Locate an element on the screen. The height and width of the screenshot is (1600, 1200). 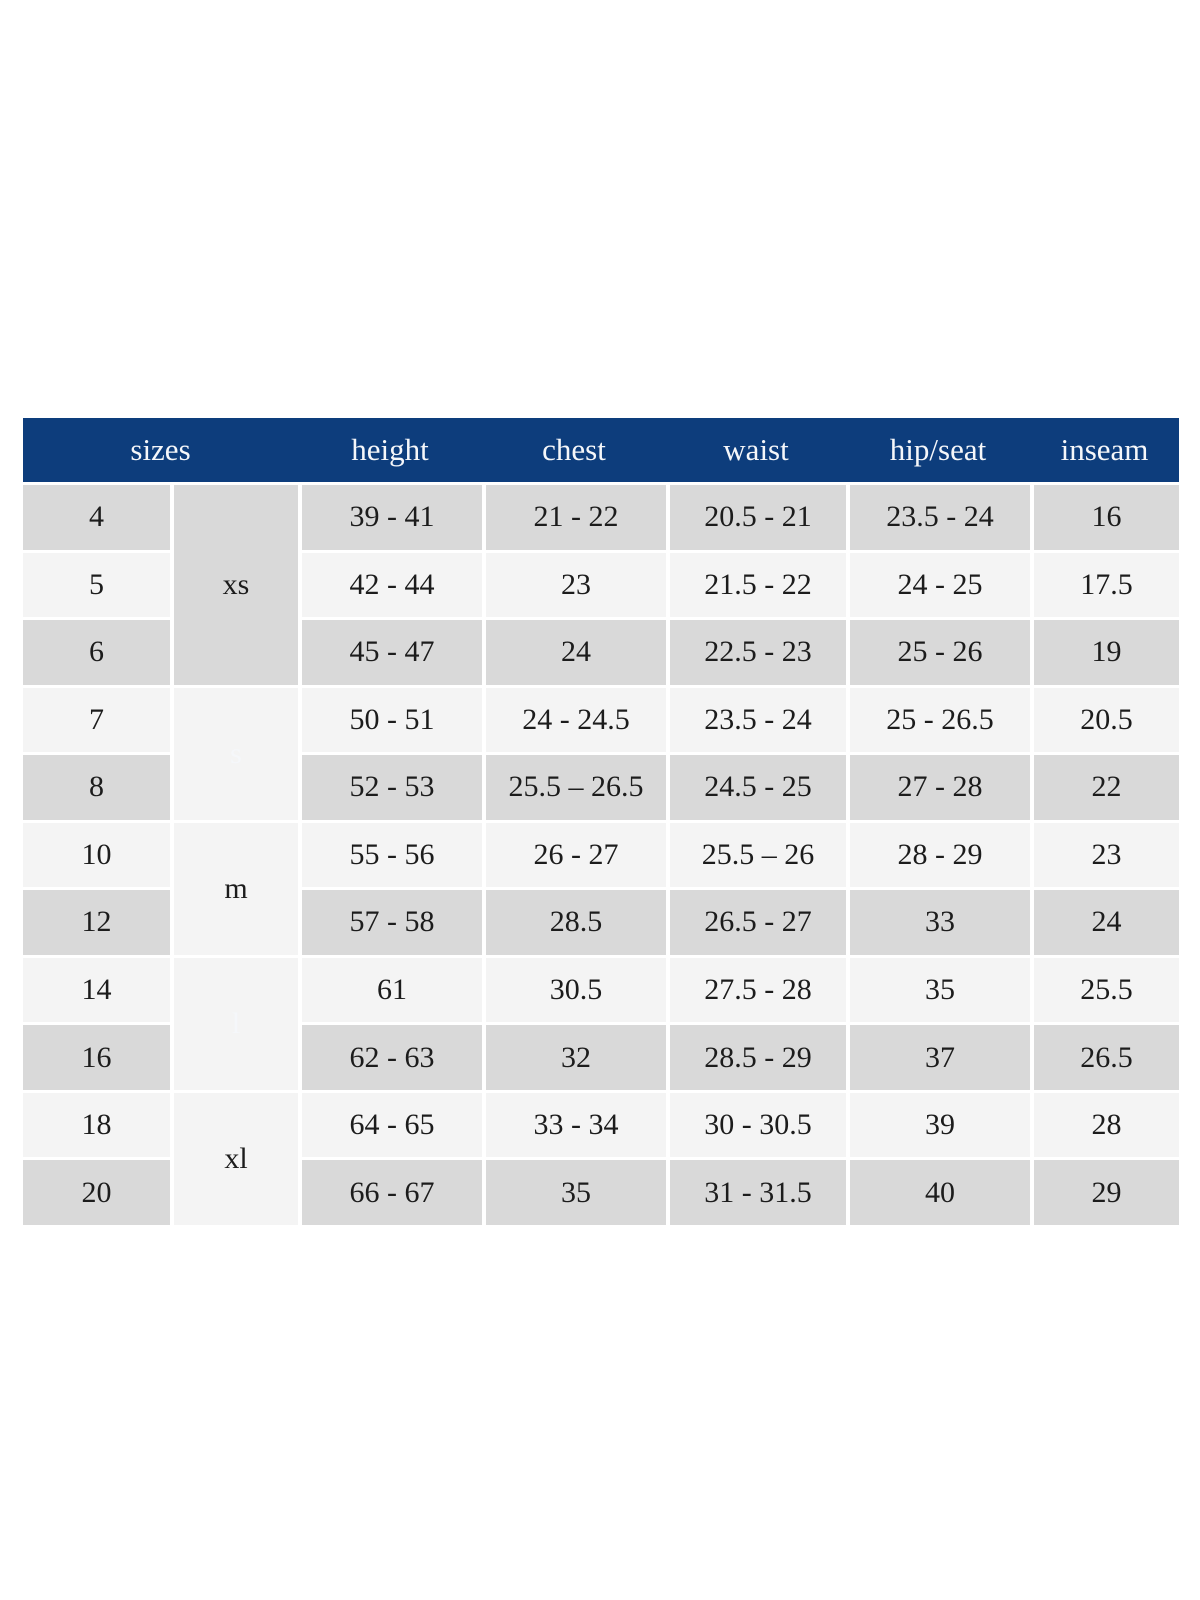
chest-cell: 35 is located at coordinates (574, 1191).